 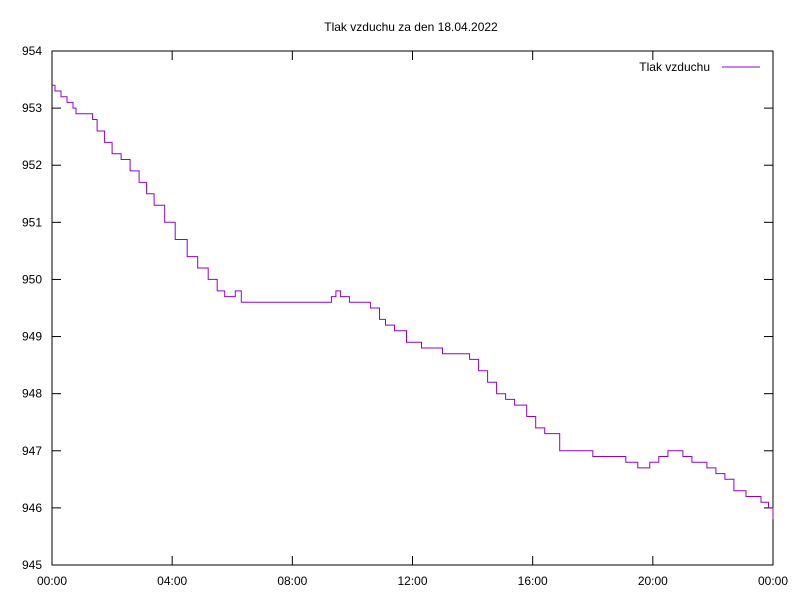 I want to click on chart-title: Tlak vzduchu za den 18.04.2022, so click(x=411, y=27).